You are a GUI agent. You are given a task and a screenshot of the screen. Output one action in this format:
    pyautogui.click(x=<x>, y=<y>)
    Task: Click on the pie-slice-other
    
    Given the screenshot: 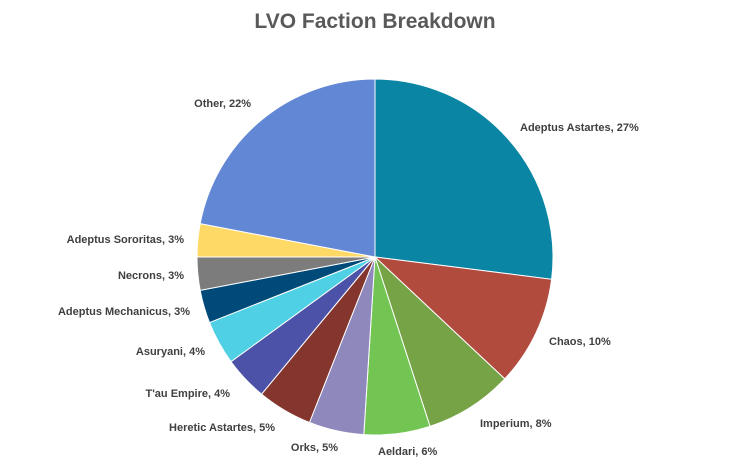 What is the action you would take?
    pyautogui.click(x=287, y=168)
    